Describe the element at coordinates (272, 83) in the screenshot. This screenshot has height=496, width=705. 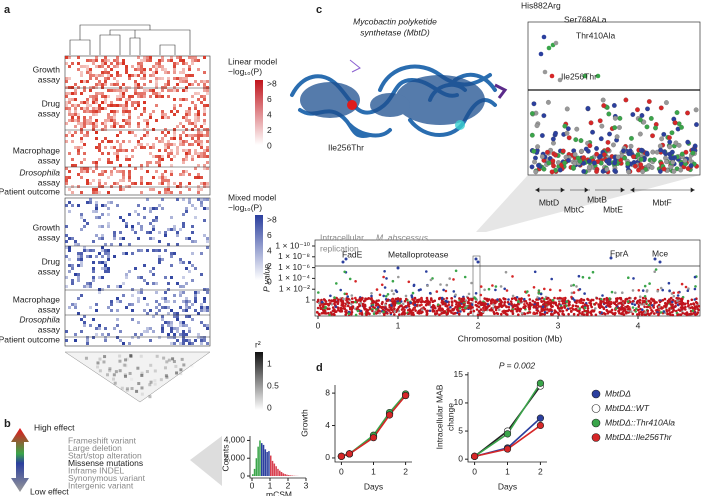
I see `label: >8` at that location.